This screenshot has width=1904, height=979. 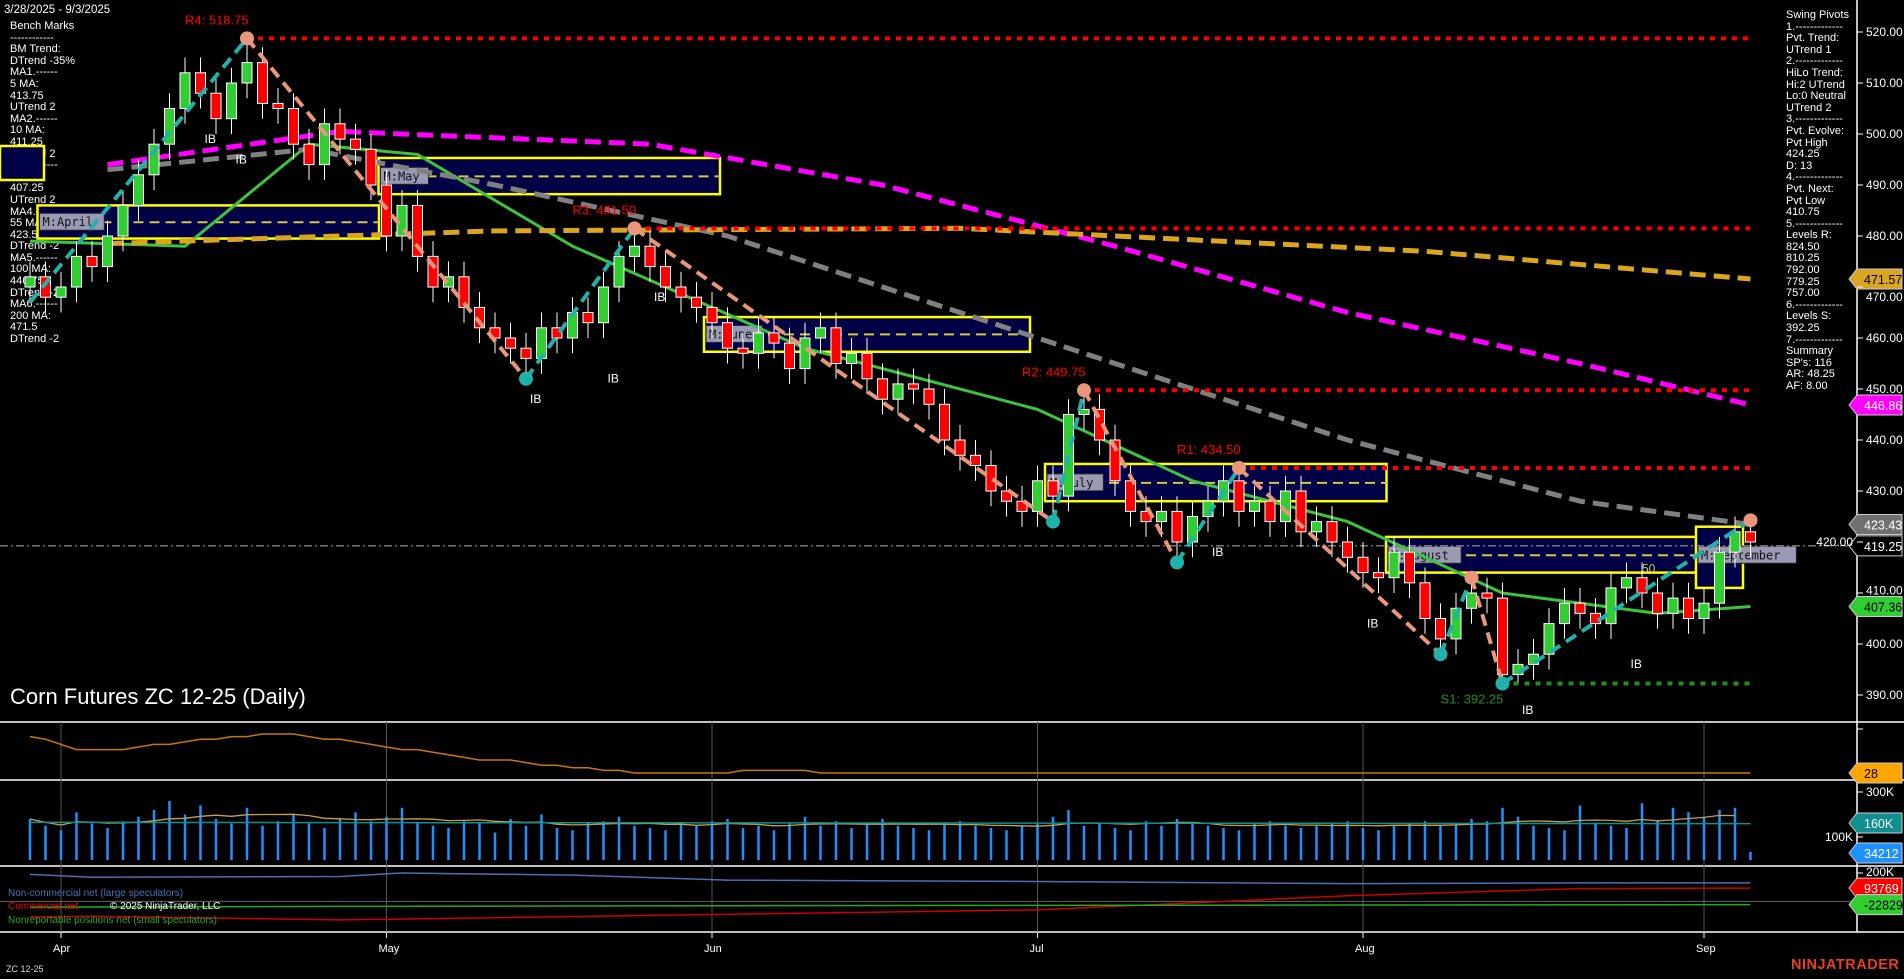 What do you see at coordinates (1884, 83) in the screenshot?
I see `y-tick-label: 510.00` at bounding box center [1884, 83].